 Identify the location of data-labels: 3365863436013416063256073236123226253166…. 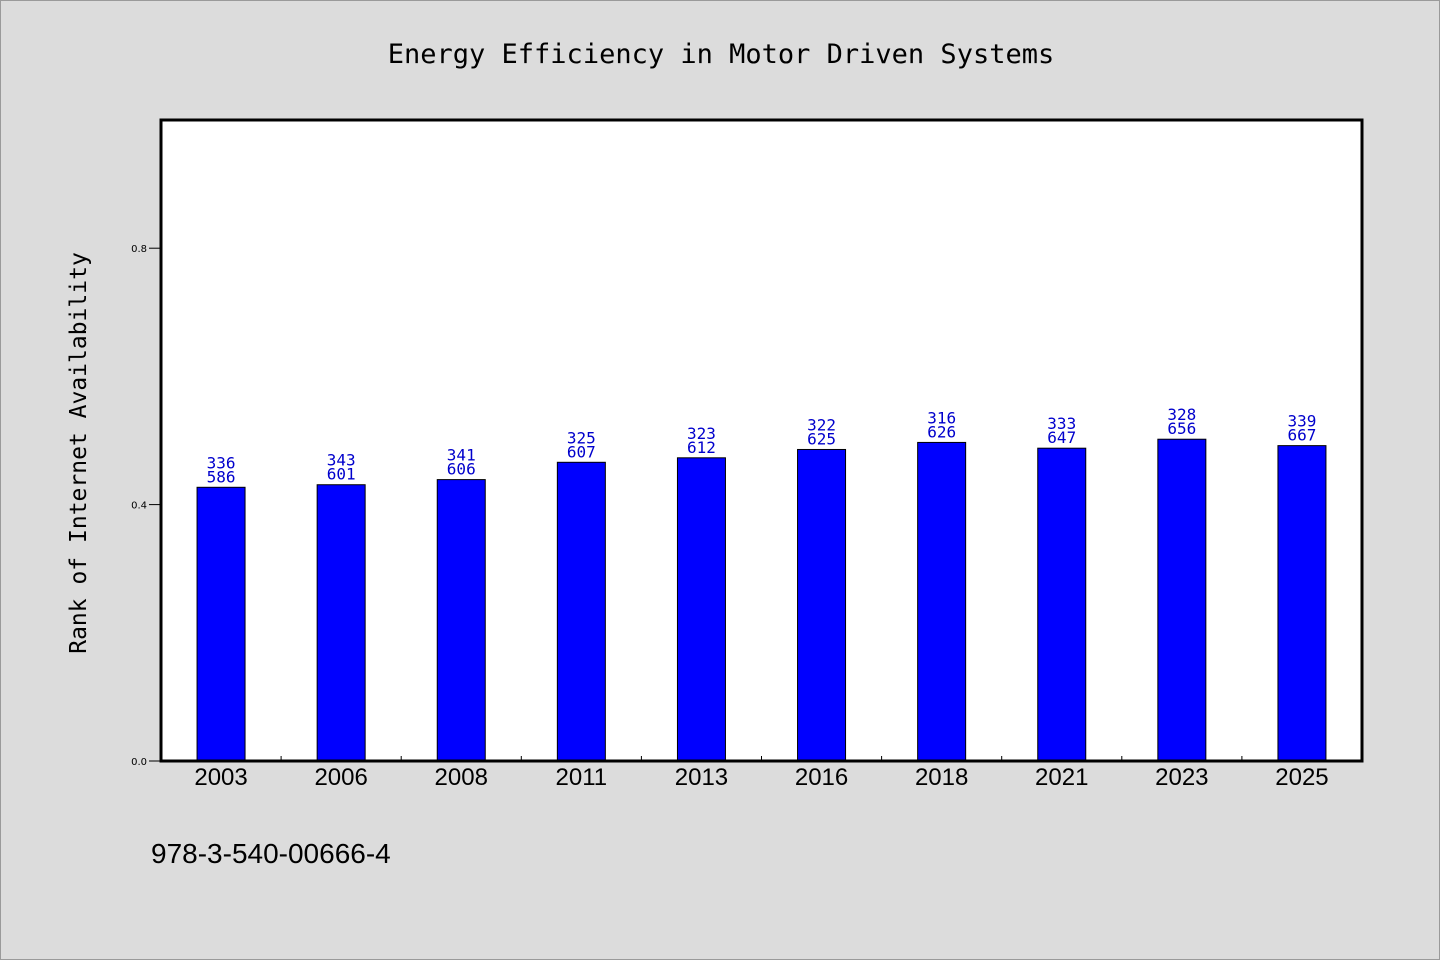
(762, 445).